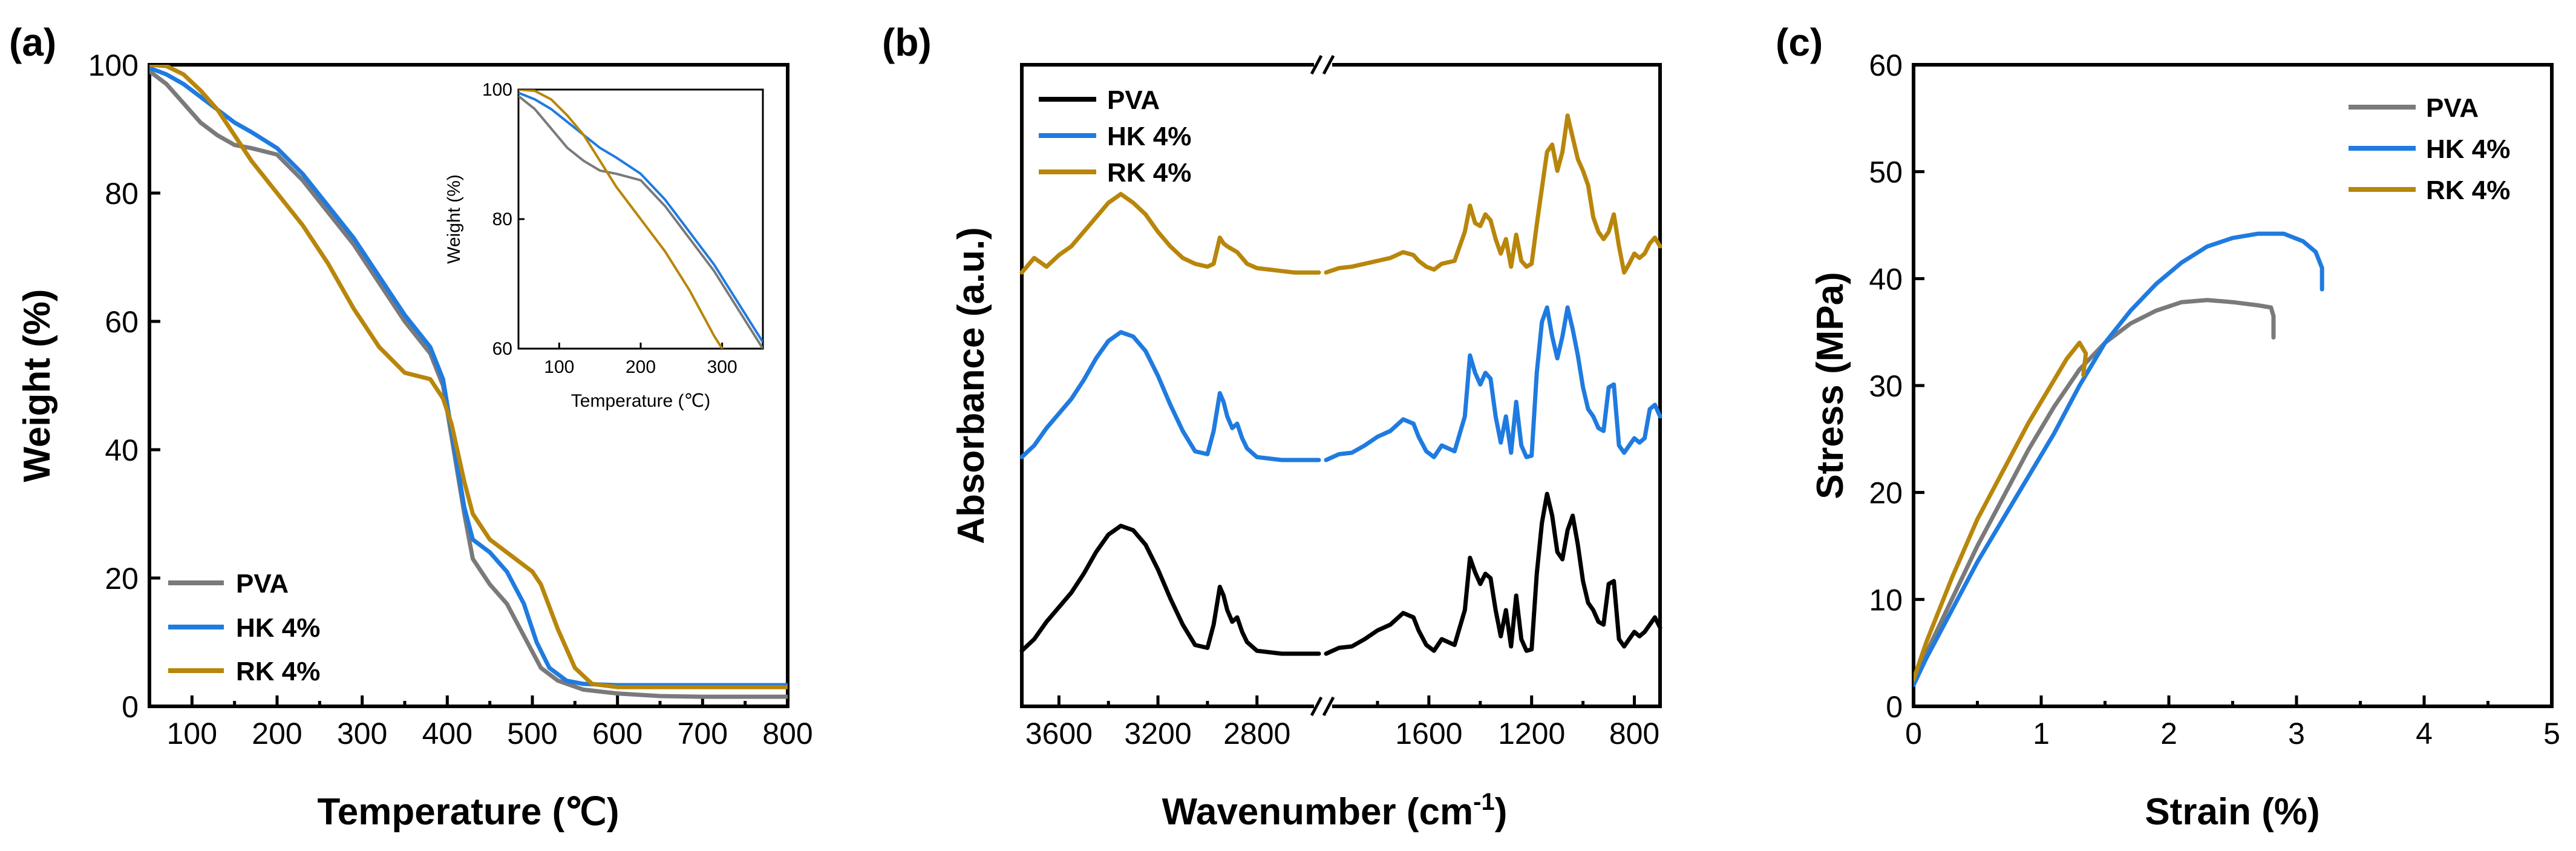 The height and width of the screenshot is (851, 2576). I want to click on panel-c-x-label: Strain (%), so click(2232, 812).